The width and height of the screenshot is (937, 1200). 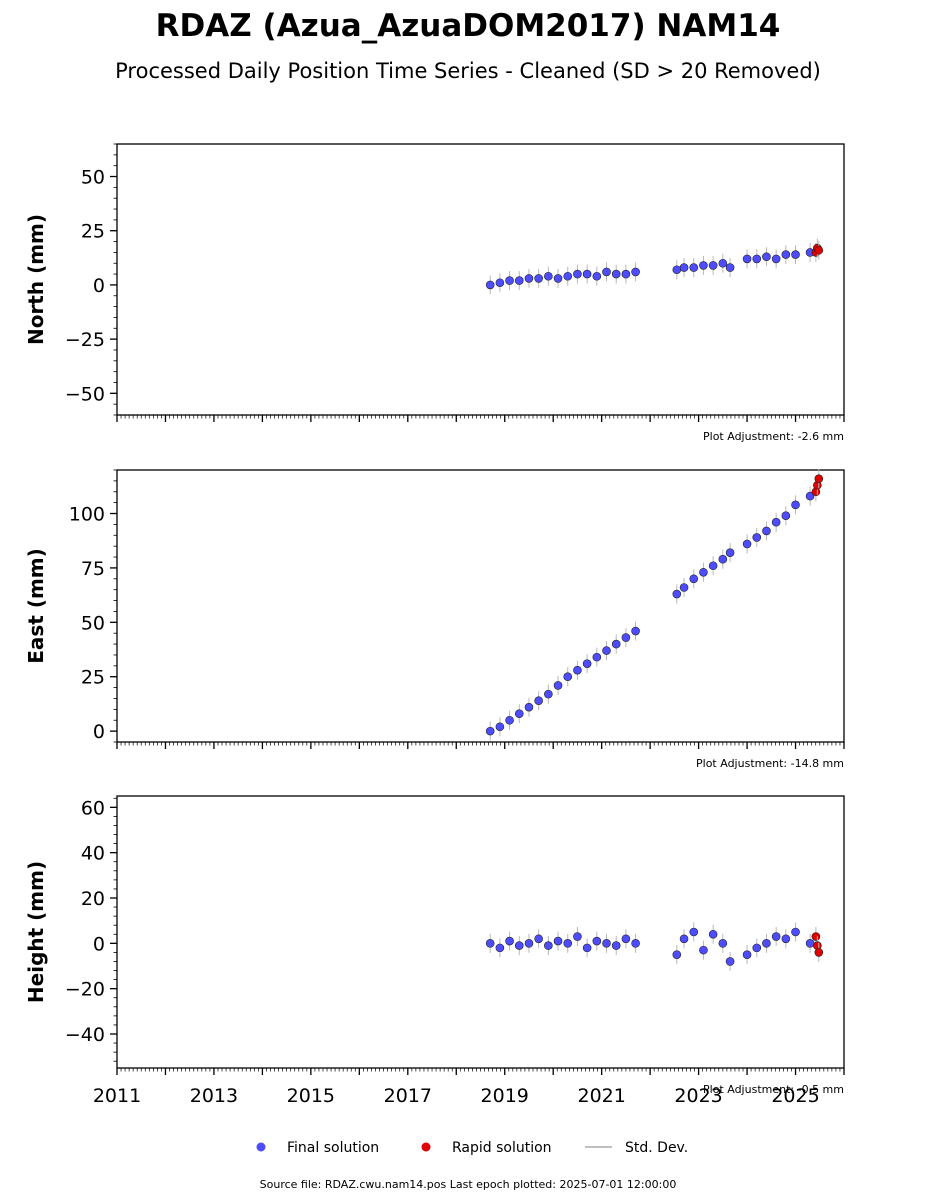 What do you see at coordinates (93, 178) in the screenshot?
I see `north-ytick-label: 50` at bounding box center [93, 178].